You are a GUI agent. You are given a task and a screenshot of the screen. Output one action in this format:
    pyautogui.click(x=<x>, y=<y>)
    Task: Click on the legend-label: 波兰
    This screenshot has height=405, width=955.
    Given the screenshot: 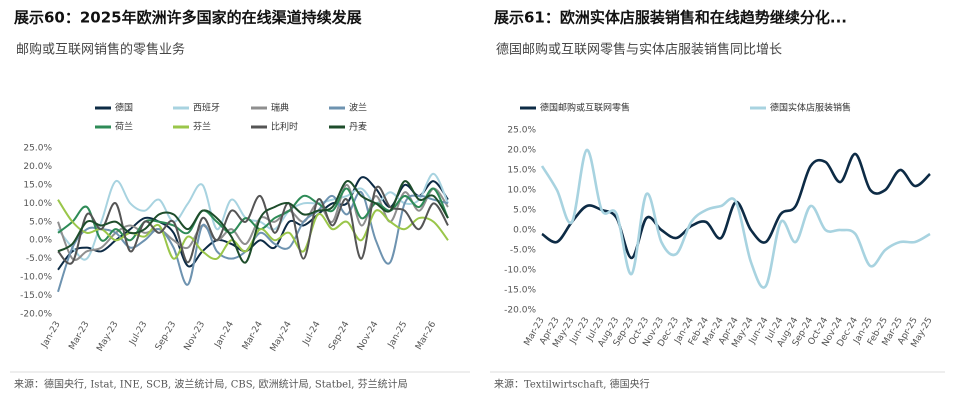 What is the action you would take?
    pyautogui.click(x=358, y=108)
    